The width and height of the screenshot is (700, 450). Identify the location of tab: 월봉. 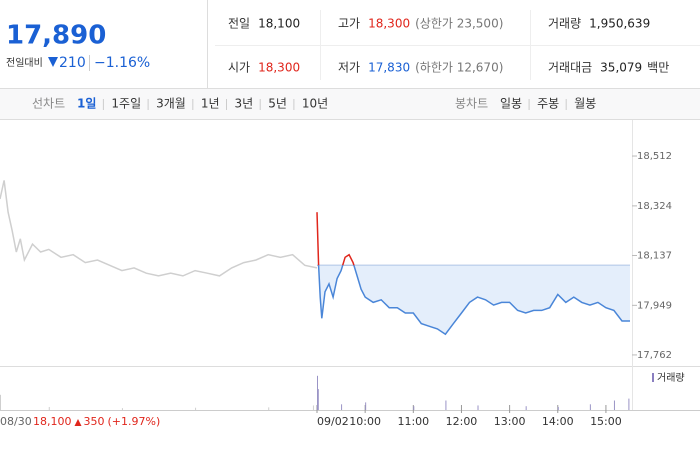
(585, 104).